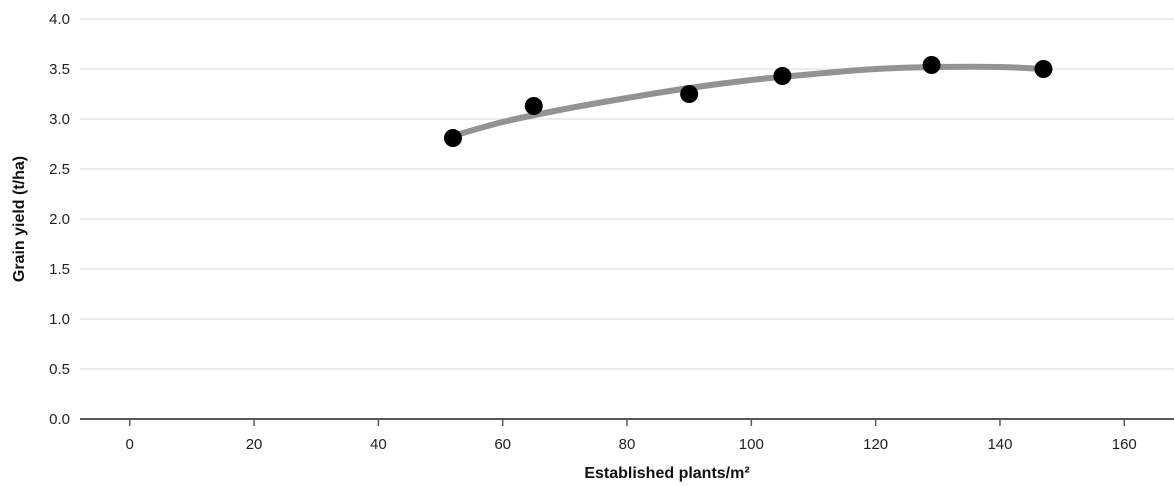 The height and width of the screenshot is (486, 1174). What do you see at coordinates (627, 444) in the screenshot?
I see `x-tick-label: 80` at bounding box center [627, 444].